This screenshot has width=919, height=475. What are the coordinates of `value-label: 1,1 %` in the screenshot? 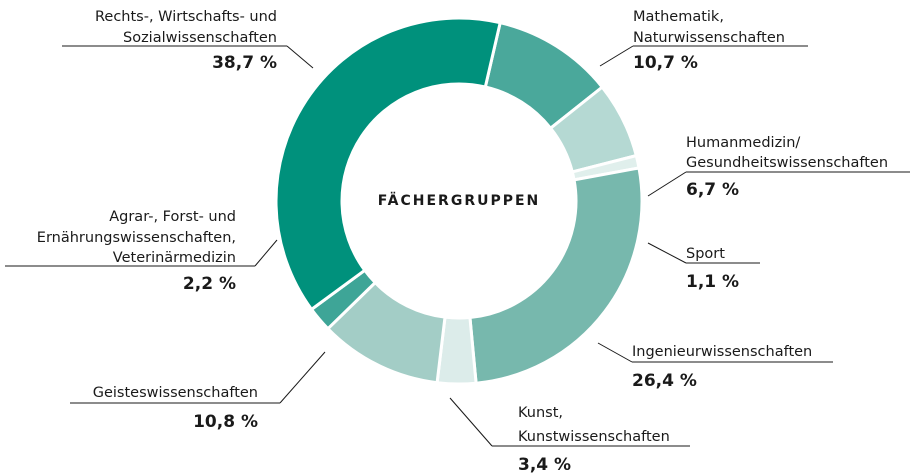 It's located at (712, 282).